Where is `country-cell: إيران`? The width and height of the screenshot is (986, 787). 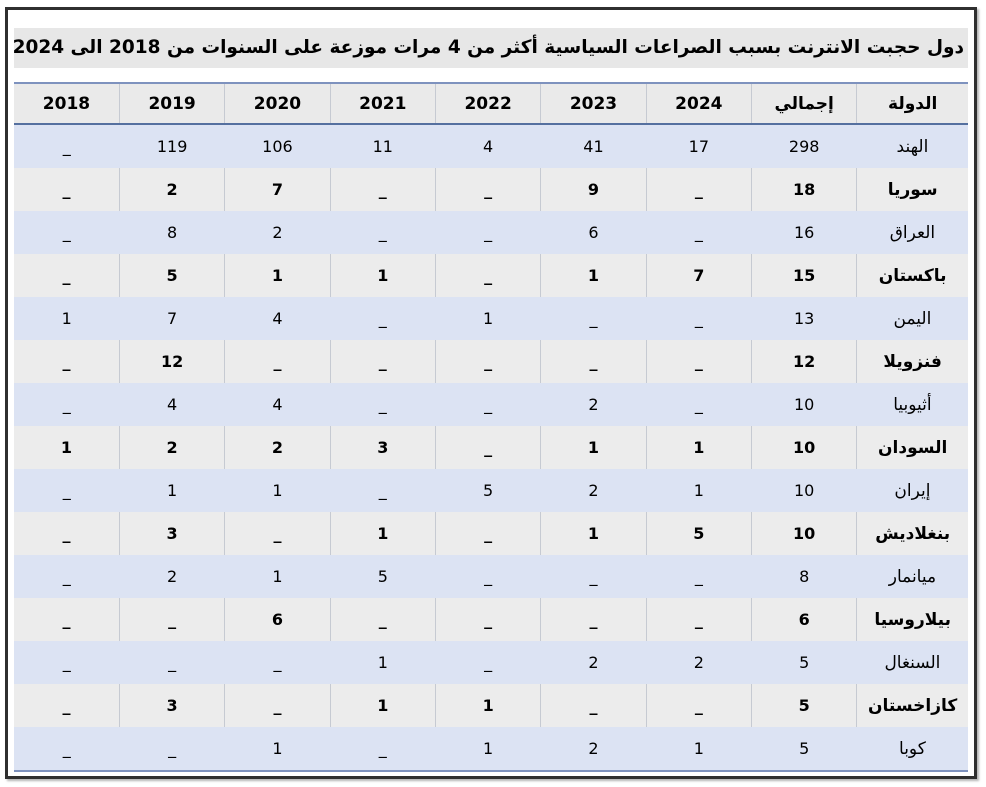 country-cell: إيران is located at coordinates (912, 490).